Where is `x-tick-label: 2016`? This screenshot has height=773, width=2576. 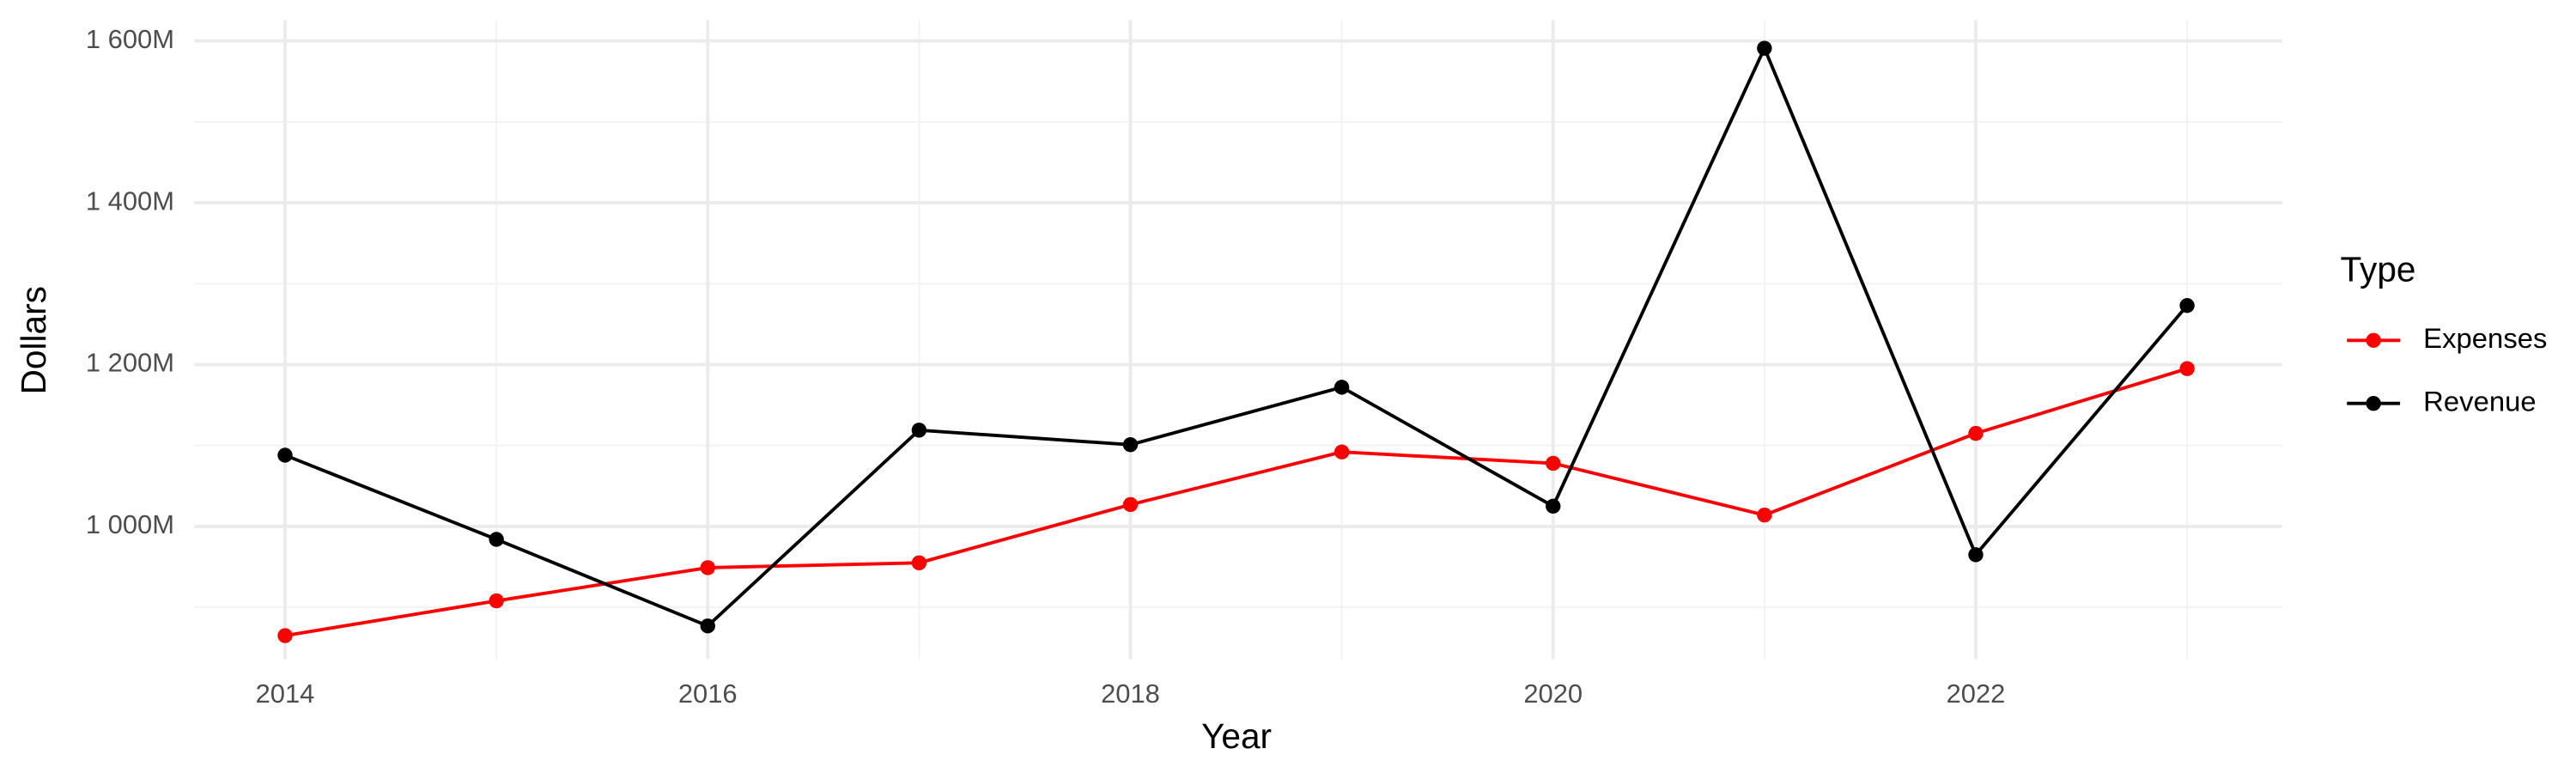
x-tick-label: 2016 is located at coordinates (708, 694).